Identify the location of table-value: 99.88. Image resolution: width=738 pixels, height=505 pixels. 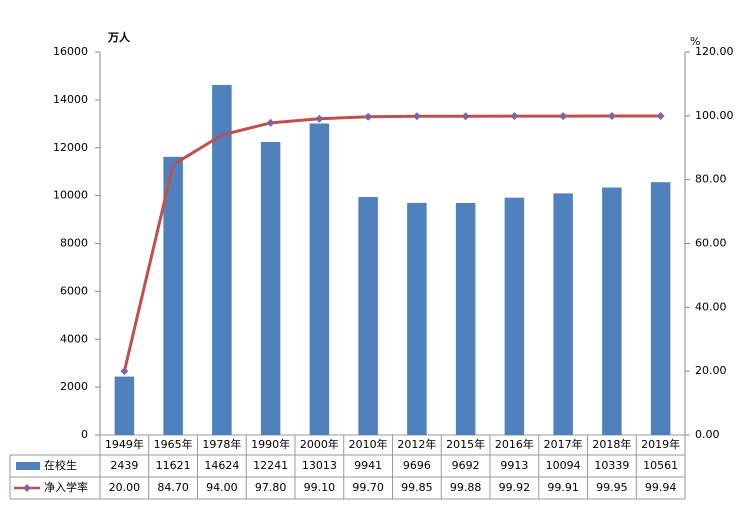
(466, 487).